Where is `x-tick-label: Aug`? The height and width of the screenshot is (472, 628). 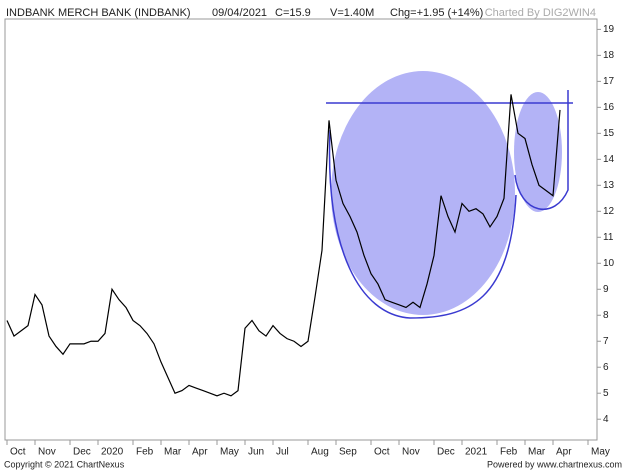 x-tick-label: Aug is located at coordinates (320, 452).